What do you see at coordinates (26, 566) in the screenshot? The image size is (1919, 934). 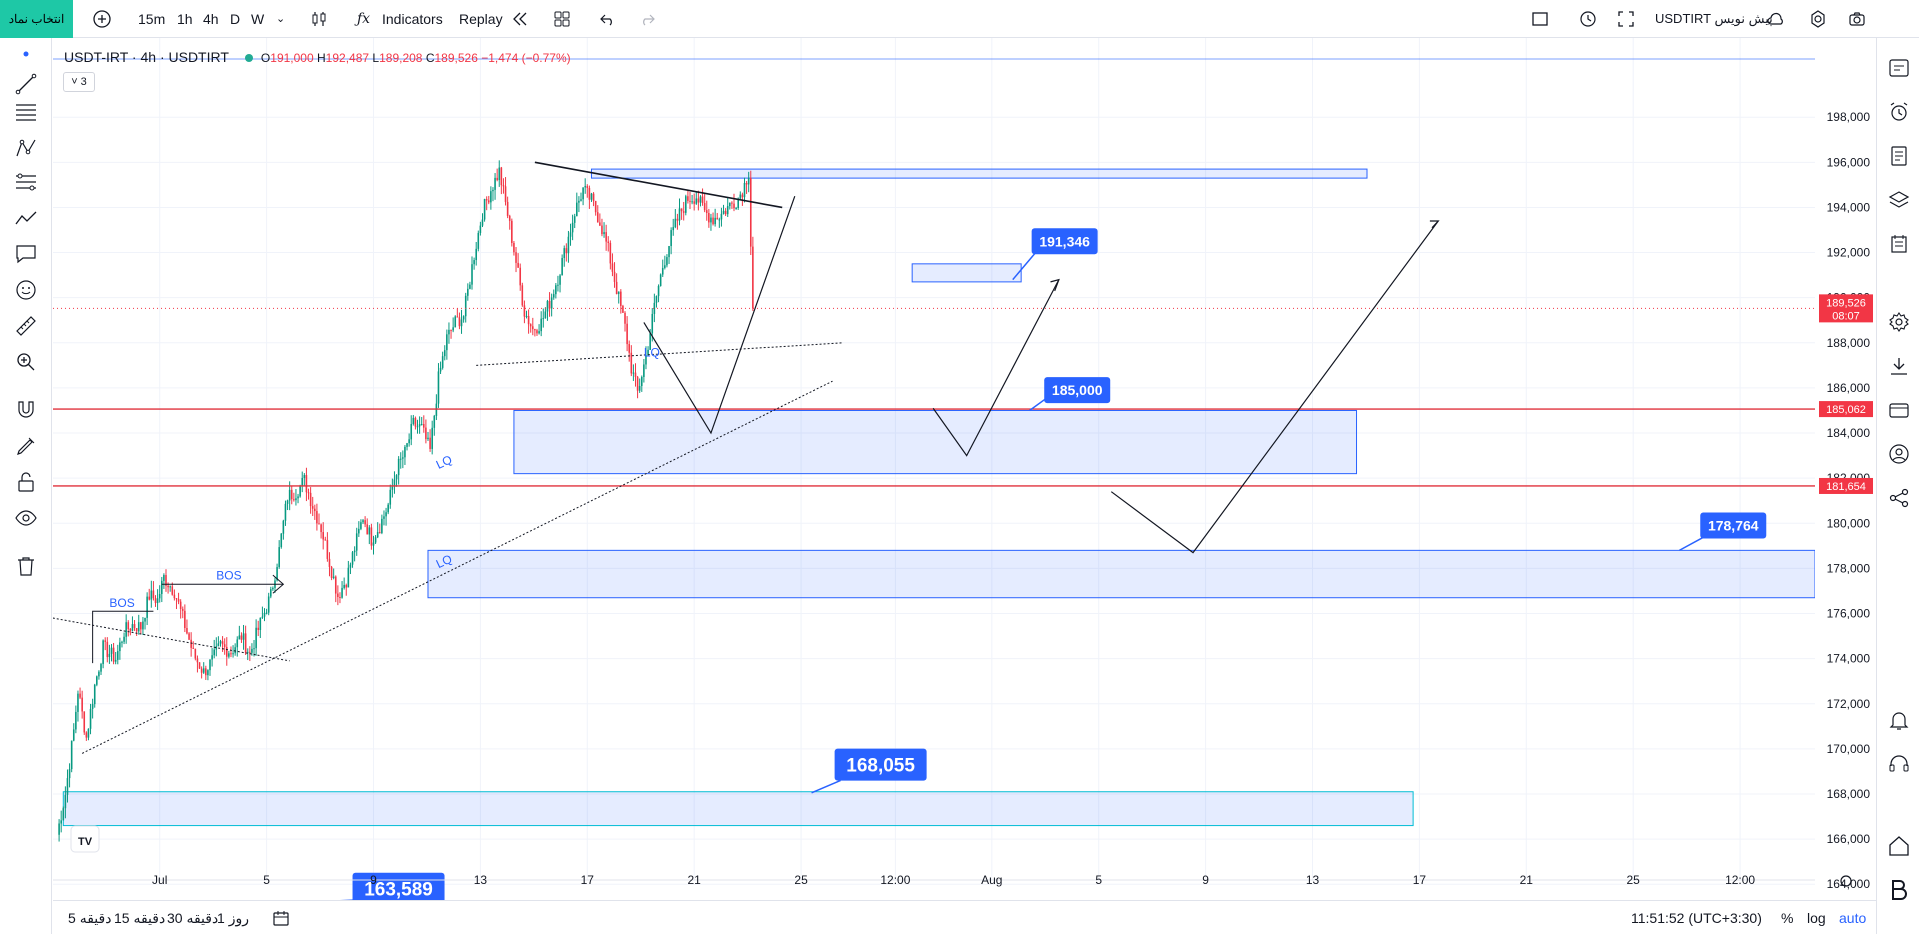 I see `trash-icon` at bounding box center [26, 566].